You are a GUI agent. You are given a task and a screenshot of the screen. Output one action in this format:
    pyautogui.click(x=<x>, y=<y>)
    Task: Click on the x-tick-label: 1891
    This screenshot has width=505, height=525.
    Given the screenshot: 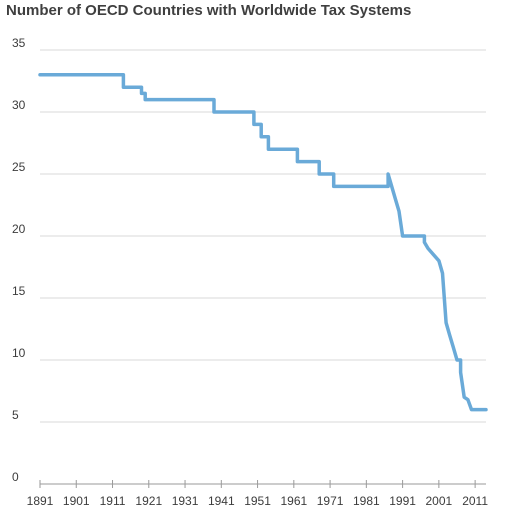 What is the action you would take?
    pyautogui.click(x=40, y=501)
    